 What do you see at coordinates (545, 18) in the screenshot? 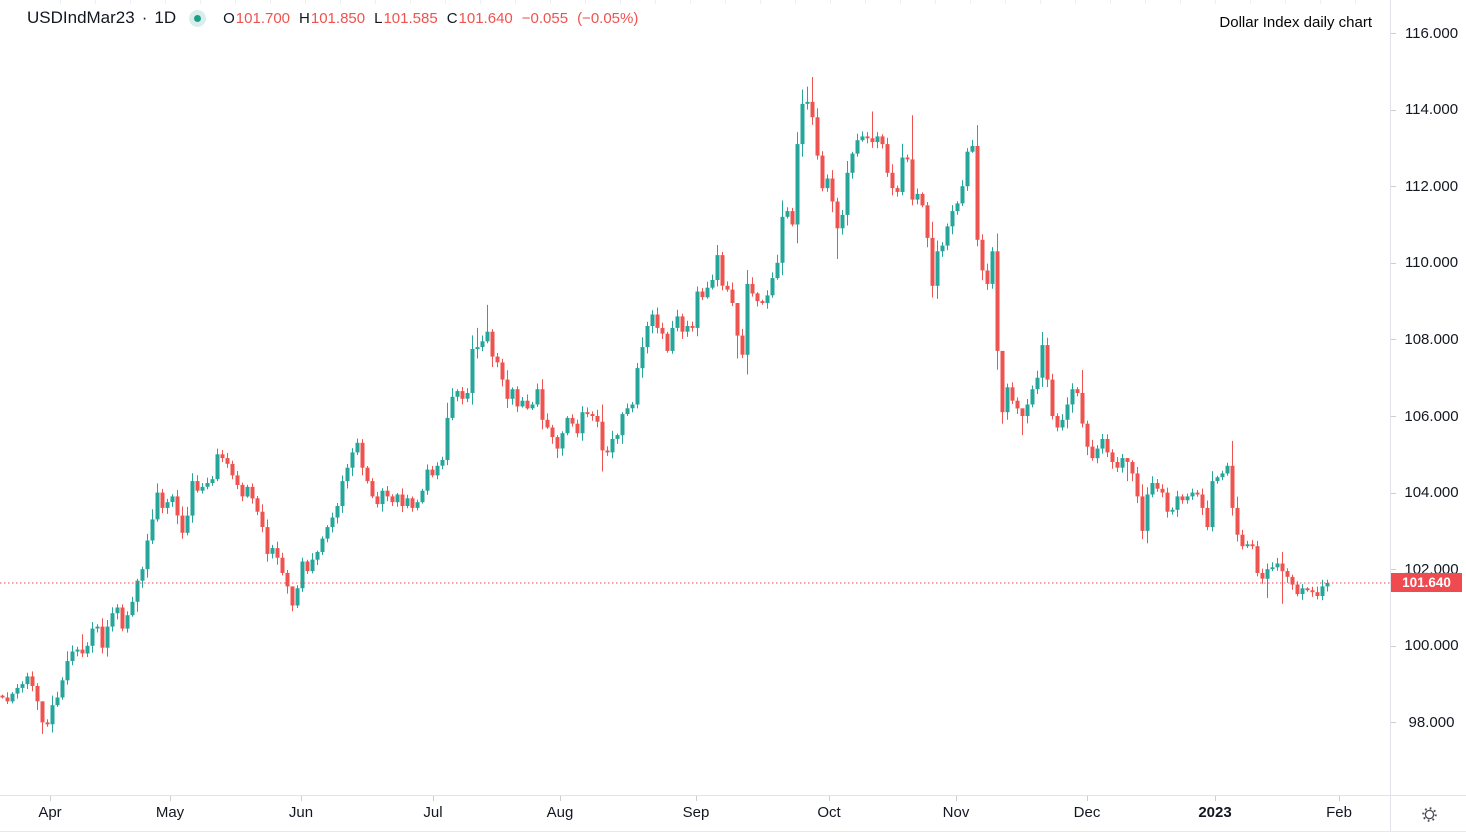
I see `change-value: −0.055` at bounding box center [545, 18].